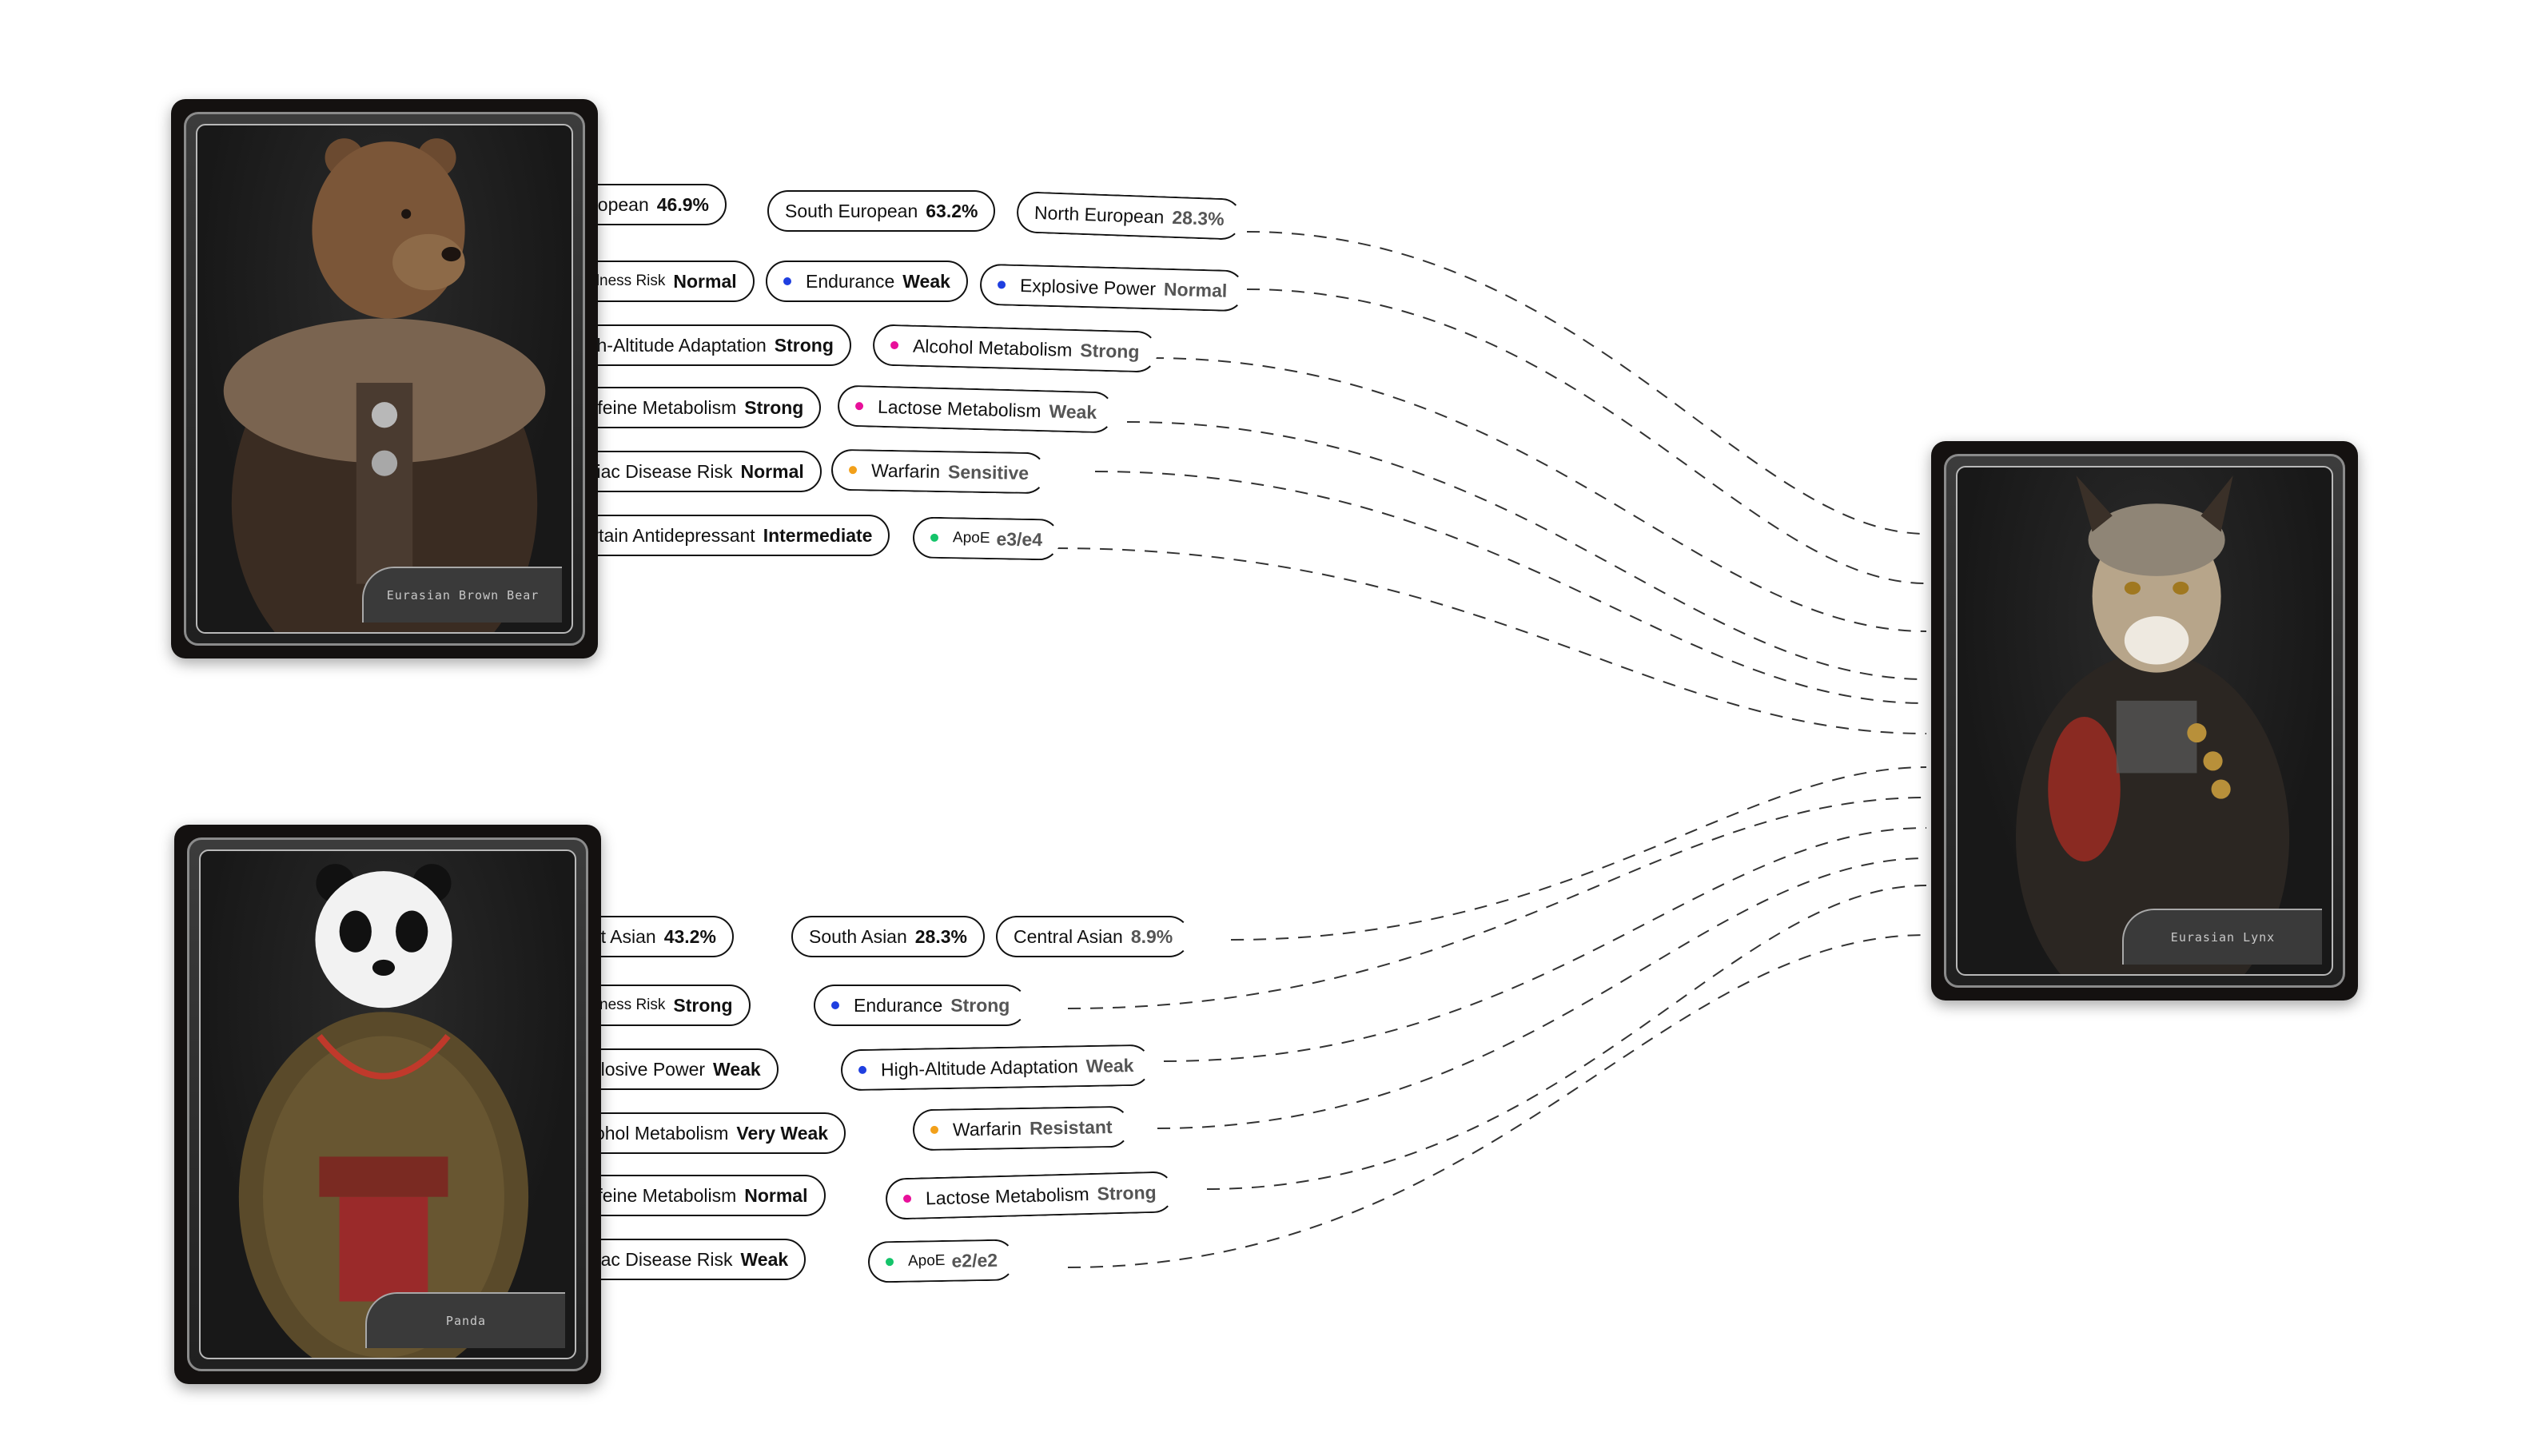 This screenshot has height=1456, width=2545. I want to click on card-frame: Panda, so click(387, 1104).